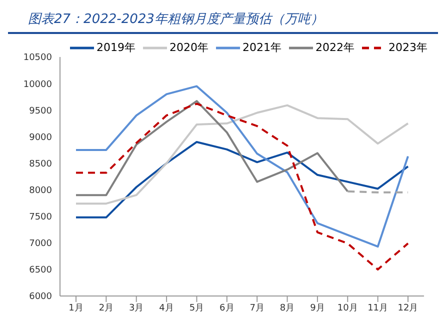 This screenshot has width=446, height=334. What do you see at coordinates (40, 244) in the screenshot?
I see `y-tick-label: 7000` at bounding box center [40, 244].